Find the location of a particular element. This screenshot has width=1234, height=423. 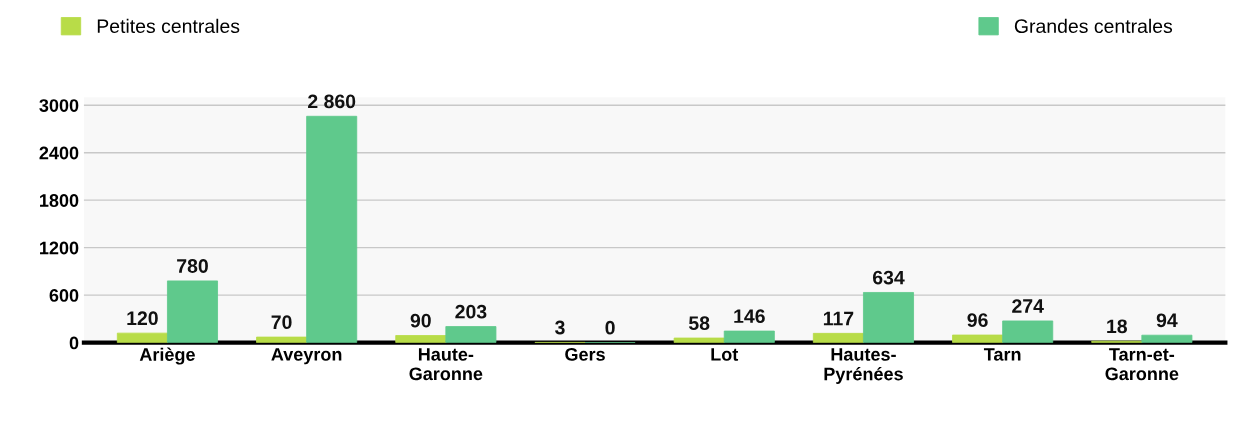

data-label: 634 is located at coordinates (888, 277).